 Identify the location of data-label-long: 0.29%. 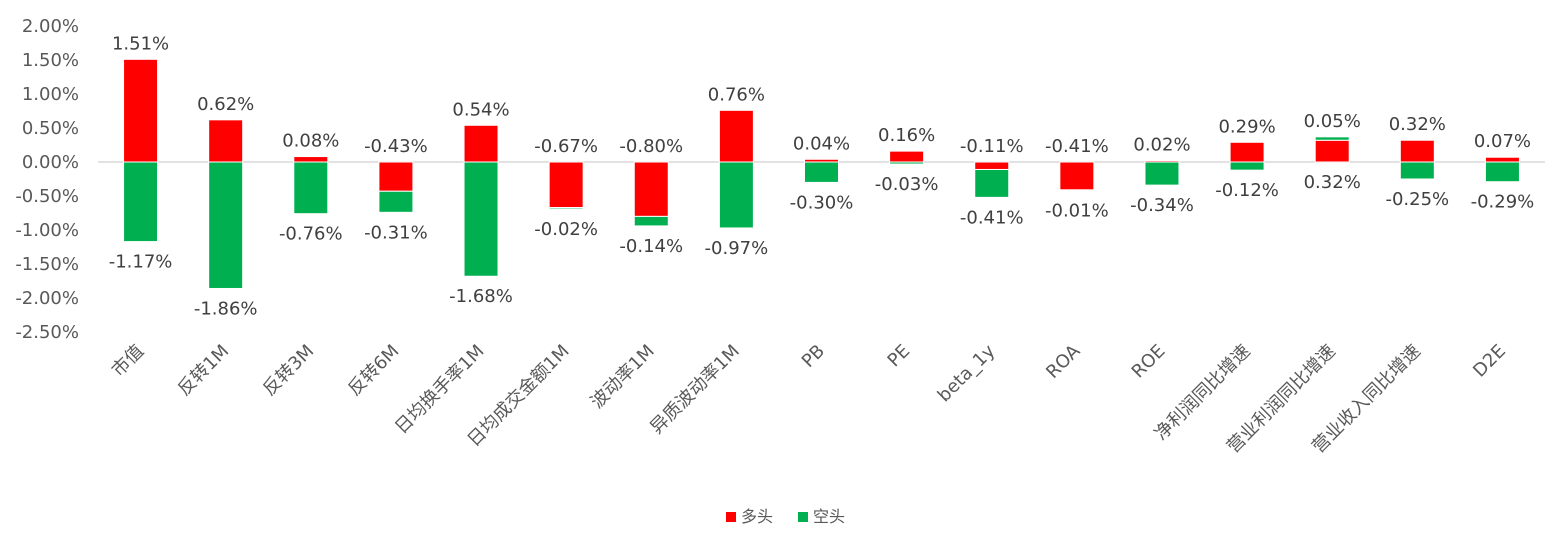
(1246, 126).